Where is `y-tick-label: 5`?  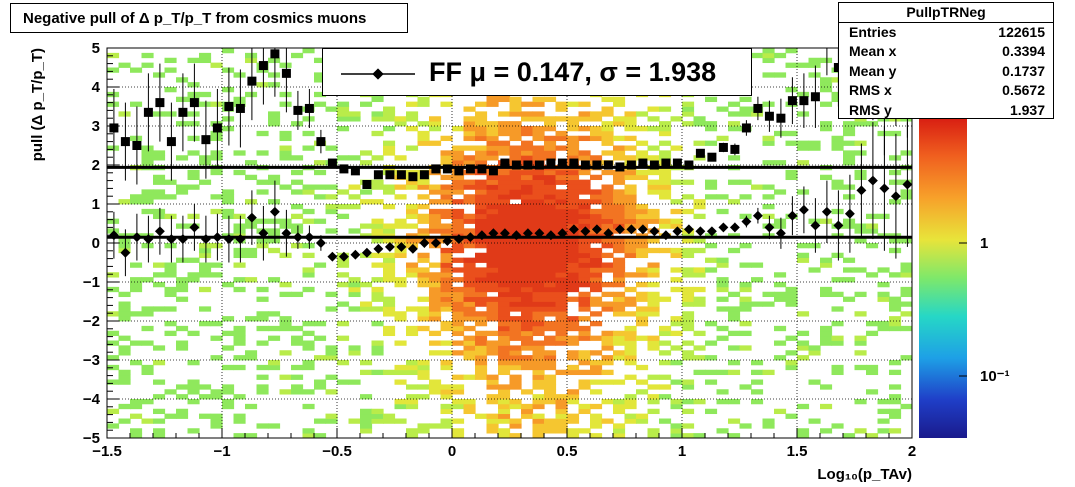
y-tick-label: 5 is located at coordinates (96, 48).